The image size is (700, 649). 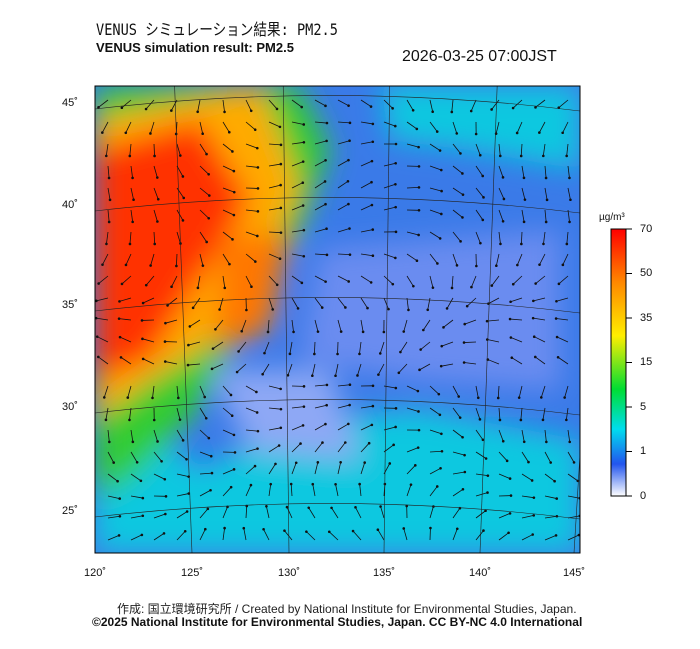 What do you see at coordinates (183, 319) in the screenshot?
I see `longitude-line` at bounding box center [183, 319].